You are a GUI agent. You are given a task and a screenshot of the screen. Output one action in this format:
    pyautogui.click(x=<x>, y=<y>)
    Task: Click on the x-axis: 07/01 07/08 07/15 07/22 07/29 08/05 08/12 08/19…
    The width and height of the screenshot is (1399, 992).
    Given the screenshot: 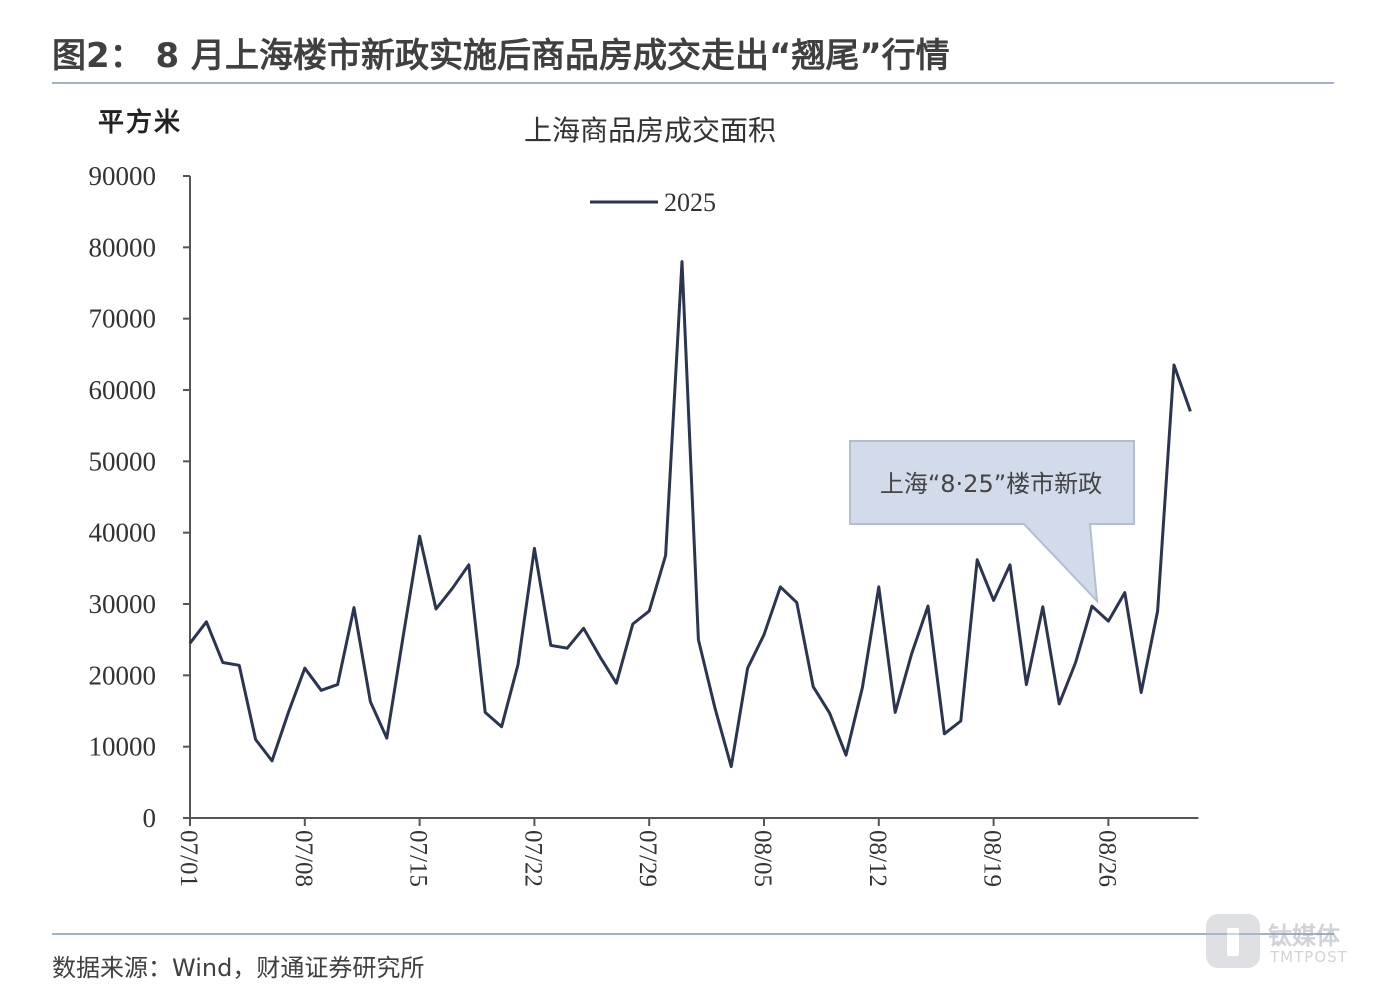 What is the action you would take?
    pyautogui.click(x=687, y=852)
    